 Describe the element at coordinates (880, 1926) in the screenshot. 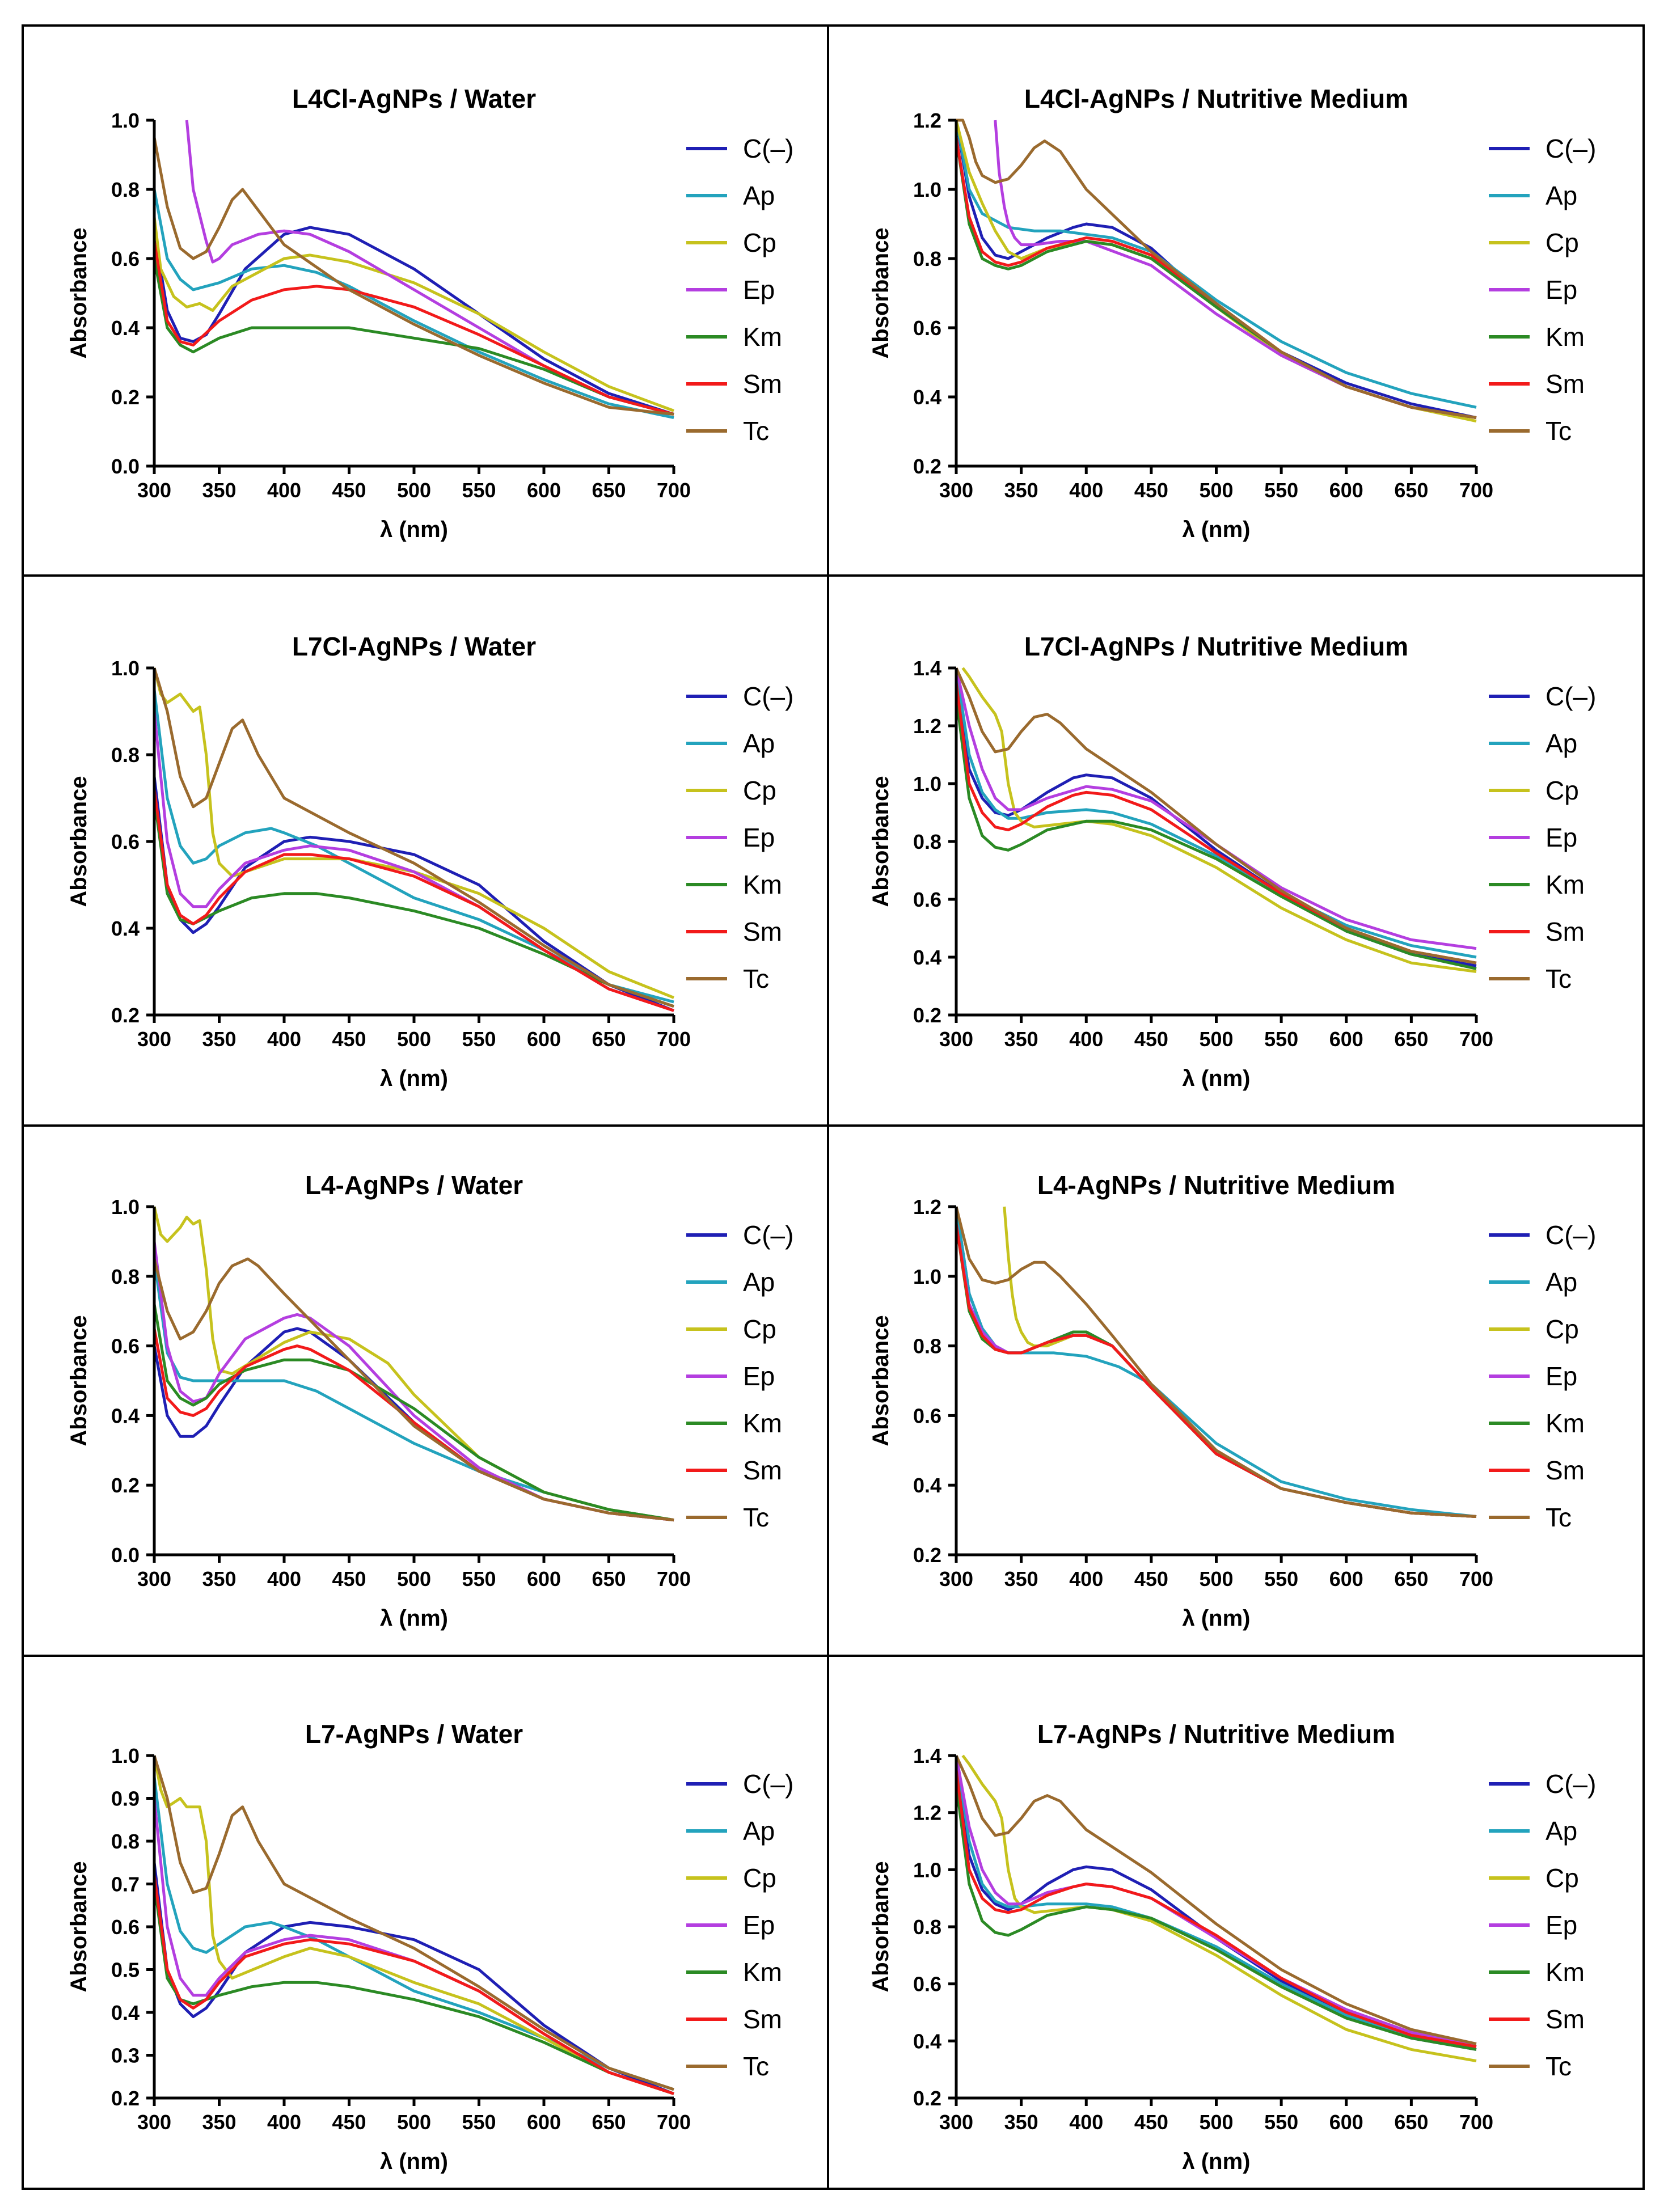

I see `y-axis-label: Absorbance` at that location.